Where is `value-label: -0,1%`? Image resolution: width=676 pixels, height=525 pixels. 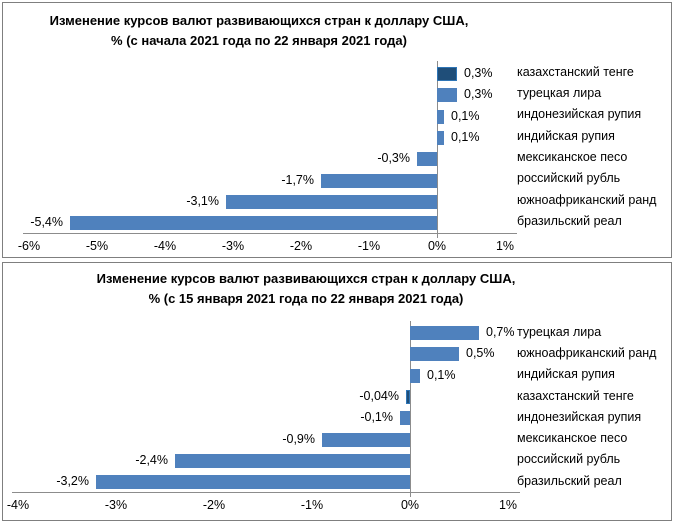 value-label: -0,1% is located at coordinates (376, 417).